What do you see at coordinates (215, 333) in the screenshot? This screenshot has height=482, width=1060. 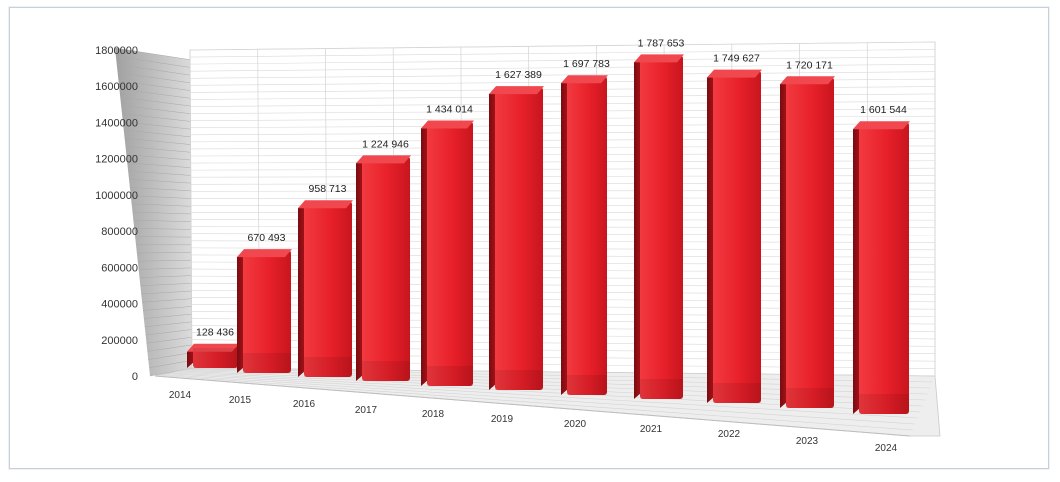 I see `data-label-2014: 128 436` at bounding box center [215, 333].